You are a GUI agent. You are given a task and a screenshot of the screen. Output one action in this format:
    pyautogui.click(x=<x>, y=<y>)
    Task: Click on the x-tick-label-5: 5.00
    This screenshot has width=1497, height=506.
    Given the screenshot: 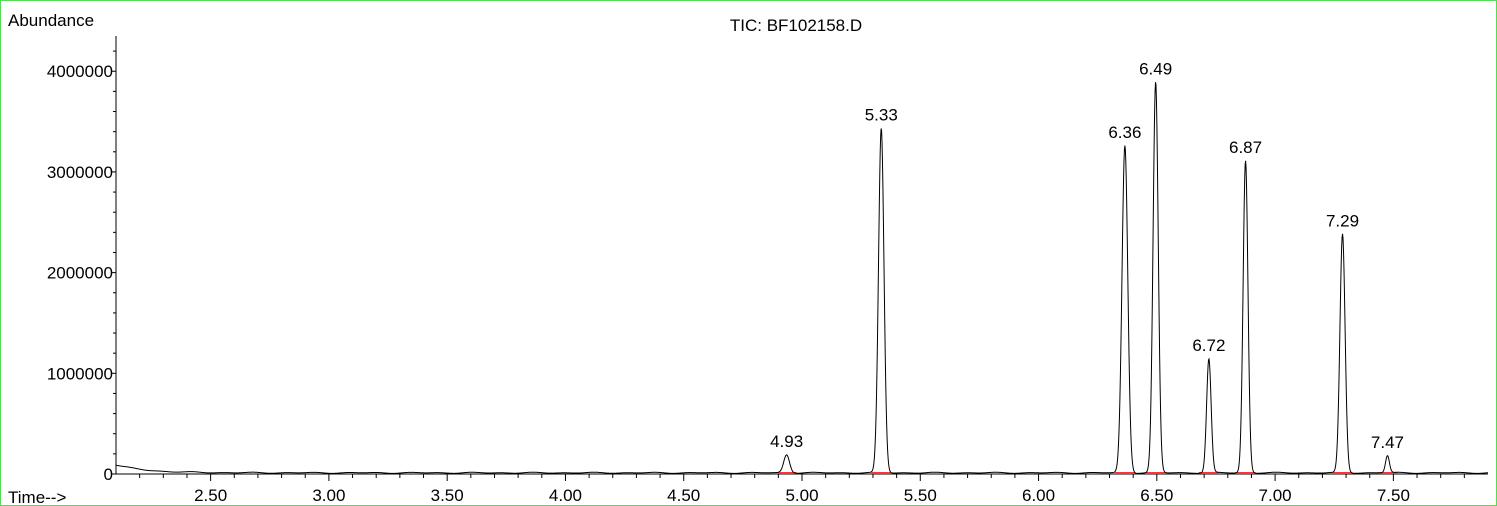 What is the action you would take?
    pyautogui.click(x=801, y=495)
    